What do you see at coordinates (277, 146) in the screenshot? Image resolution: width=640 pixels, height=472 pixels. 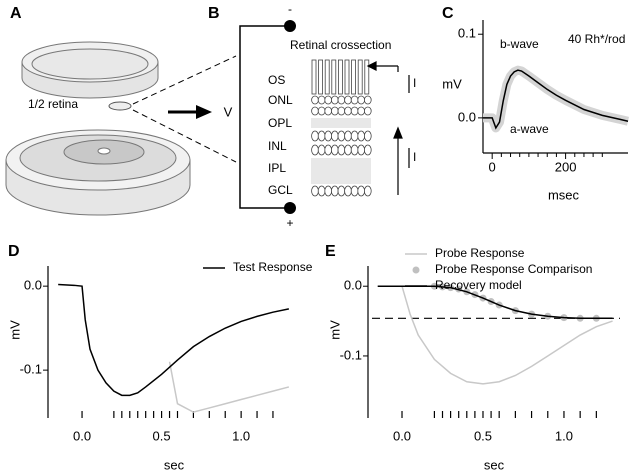 I see `layer-label: INL` at bounding box center [277, 146].